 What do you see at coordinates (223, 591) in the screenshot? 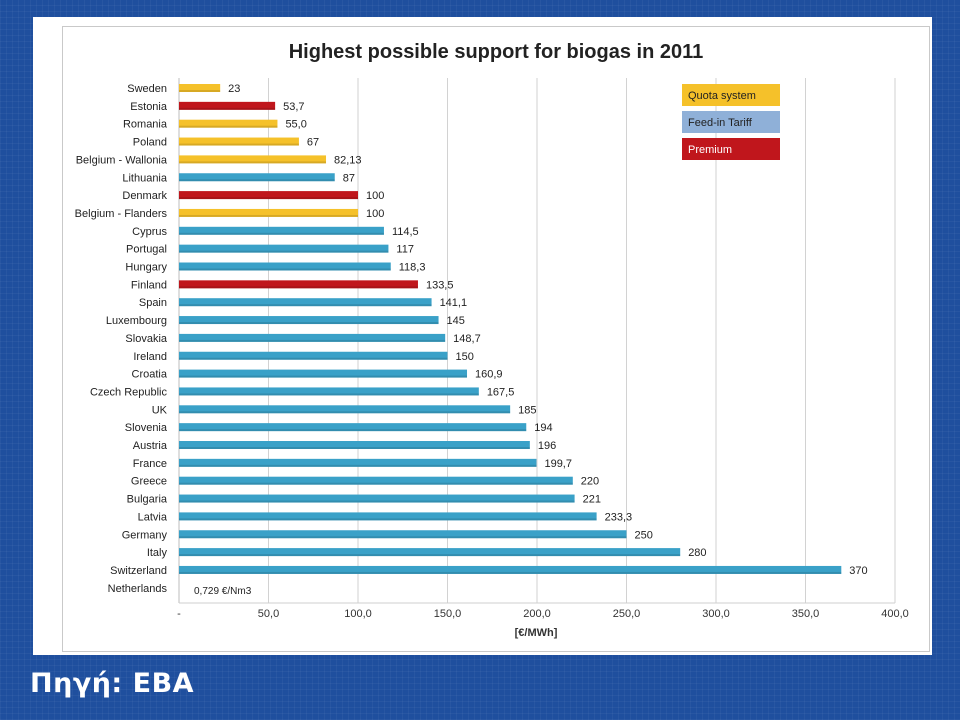
I see `value-label: 0,729 €/Nm3` at bounding box center [223, 591].